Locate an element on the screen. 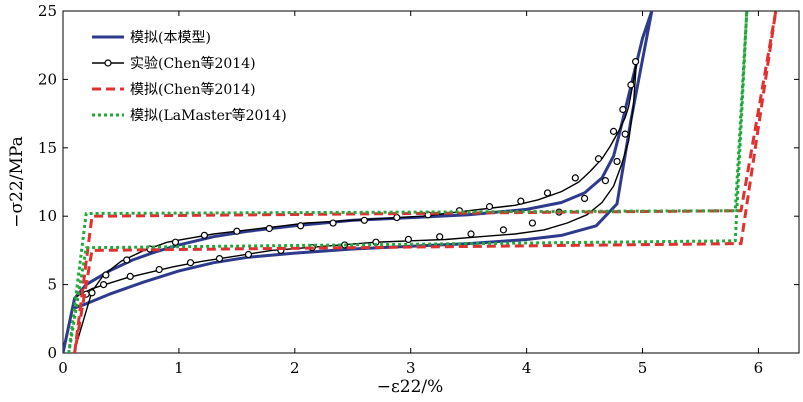 The image size is (803, 402). legend-marker is located at coordinates (108, 63).